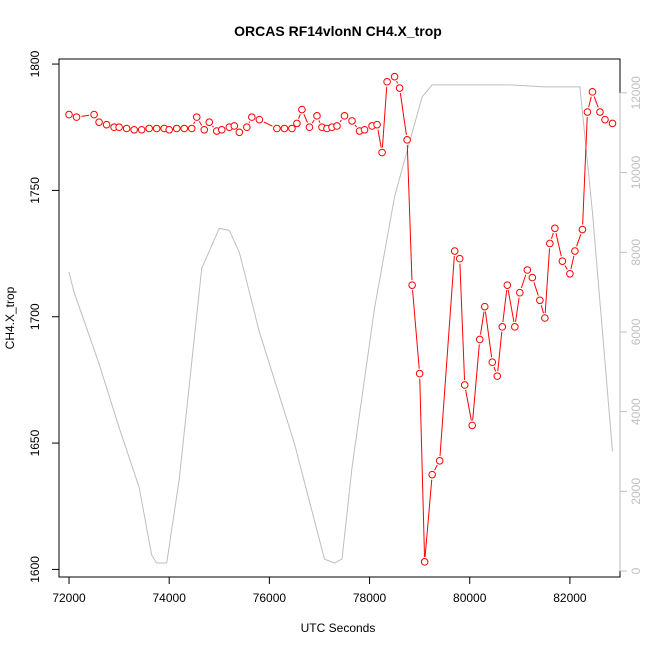 This screenshot has width=650, height=650. What do you see at coordinates (636, 491) in the screenshot?
I see `y2-tick-label: 2000` at bounding box center [636, 491].